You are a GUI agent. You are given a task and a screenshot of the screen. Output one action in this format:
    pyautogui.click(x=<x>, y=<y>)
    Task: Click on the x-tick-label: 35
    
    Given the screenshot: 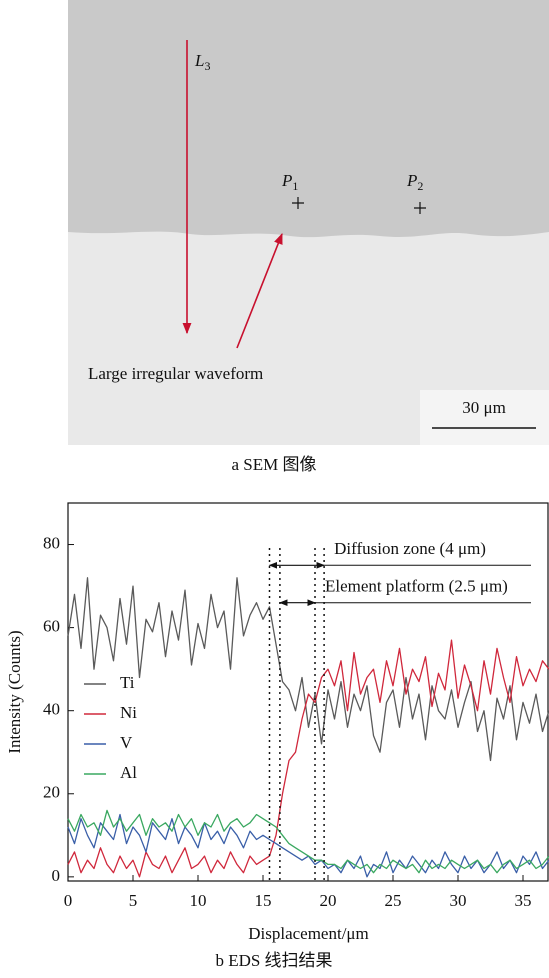 What is the action you would take?
    pyautogui.click(x=523, y=900)
    